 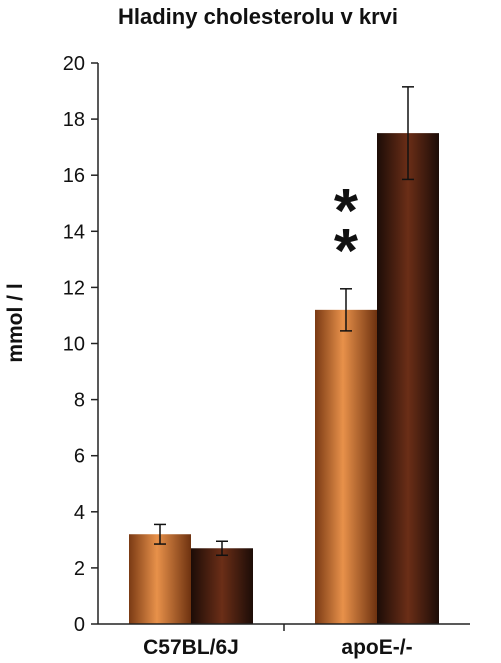 I want to click on y-tick-label: 10, so click(x=74, y=345).